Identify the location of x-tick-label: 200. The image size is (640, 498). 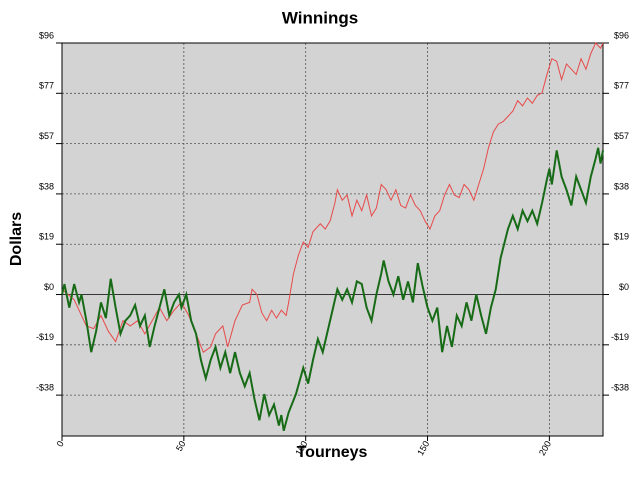
(545, 448).